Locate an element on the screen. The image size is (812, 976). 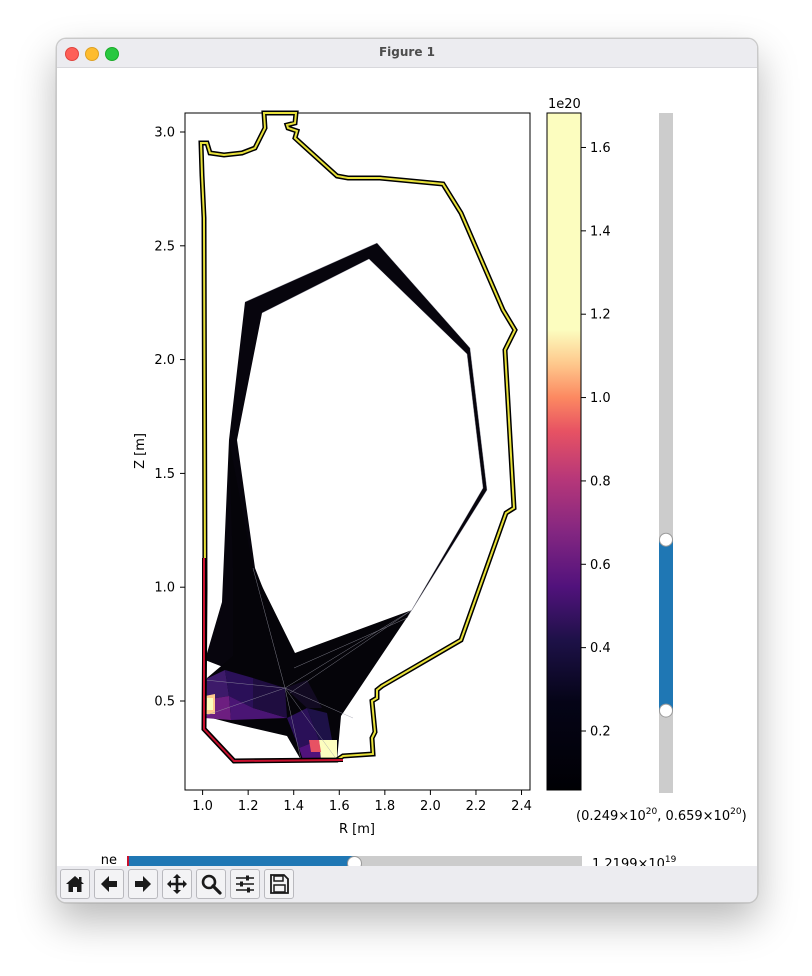
close-button is located at coordinates (72, 54).